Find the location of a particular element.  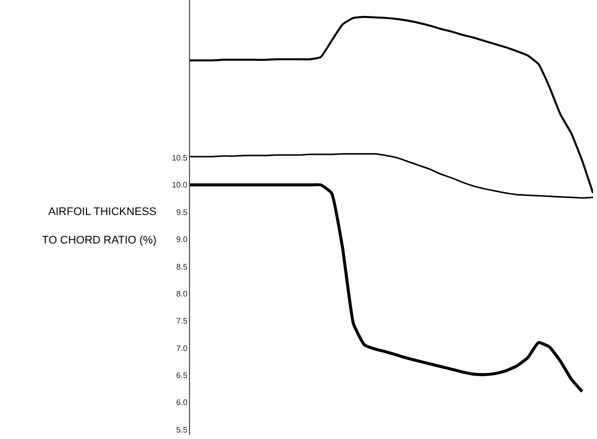

y-tick-label: 8.0 is located at coordinates (182, 293).